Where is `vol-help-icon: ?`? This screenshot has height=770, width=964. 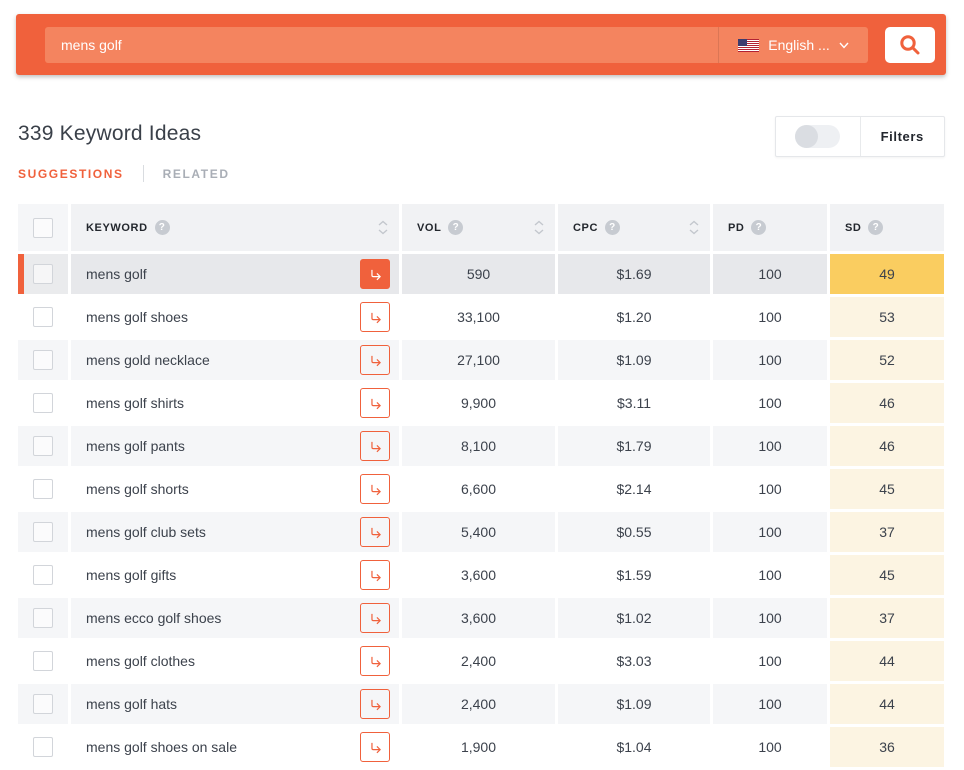
vol-help-icon: ? is located at coordinates (456, 227).